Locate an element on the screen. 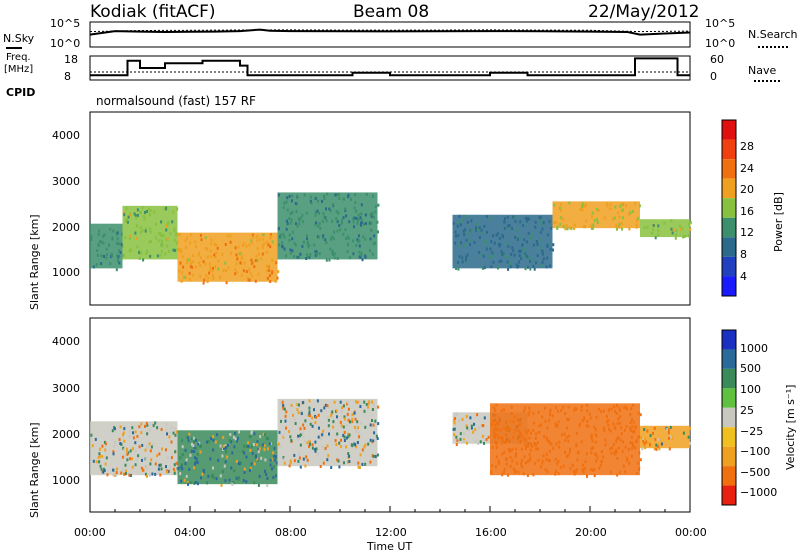 This screenshot has height=554, width=800. velocity-cbar-tick-3: 25 is located at coordinates (747, 410).